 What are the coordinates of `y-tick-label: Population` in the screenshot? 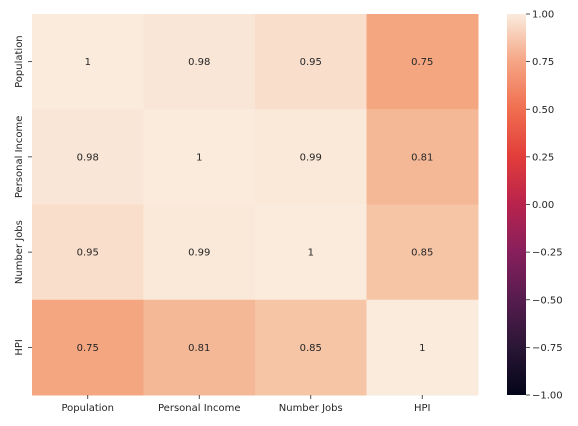 It's located at (19, 61).